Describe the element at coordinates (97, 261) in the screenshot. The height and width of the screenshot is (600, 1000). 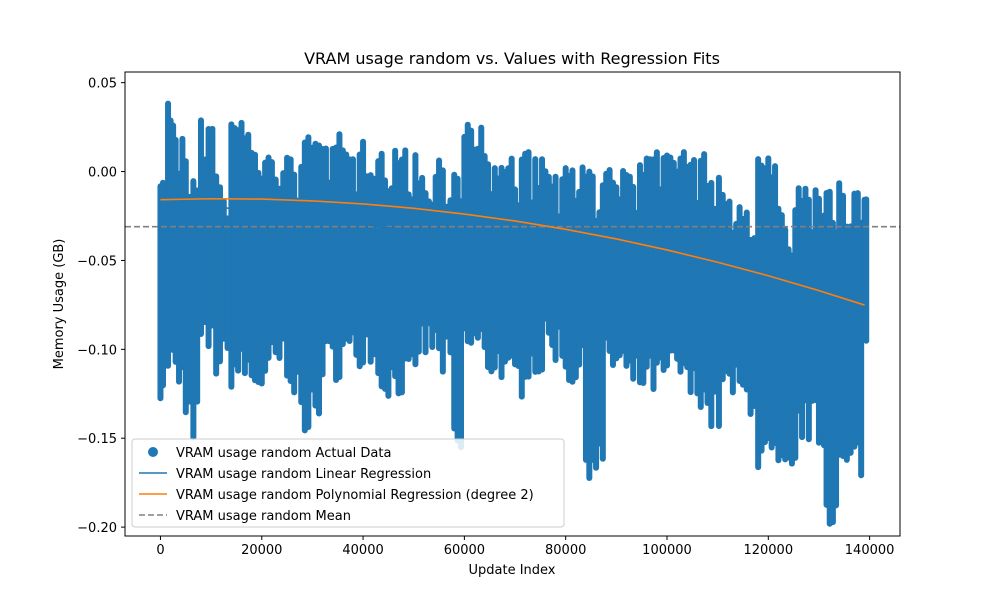
I see `y-tick-label: −0.05` at that location.